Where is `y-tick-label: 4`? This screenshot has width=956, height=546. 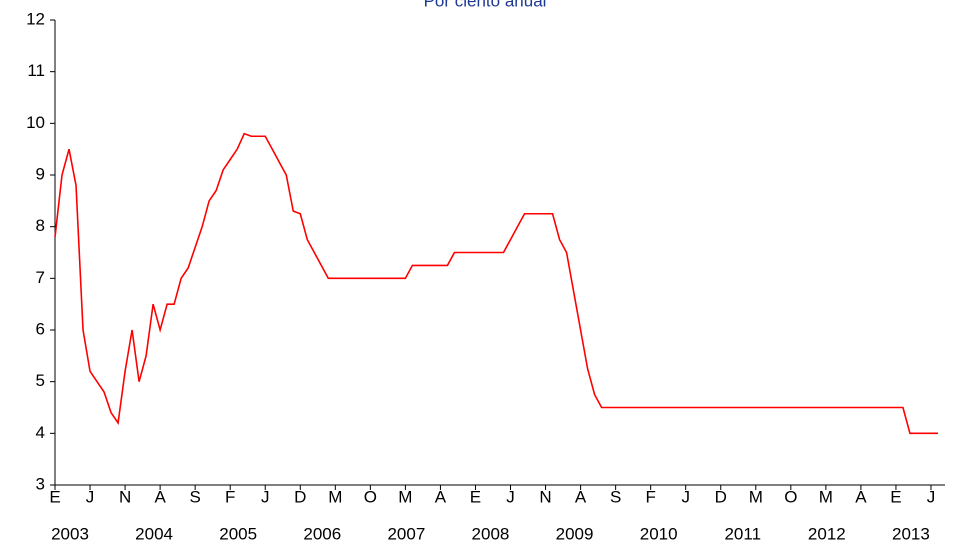 y-tick-label: 4 is located at coordinates (40, 432).